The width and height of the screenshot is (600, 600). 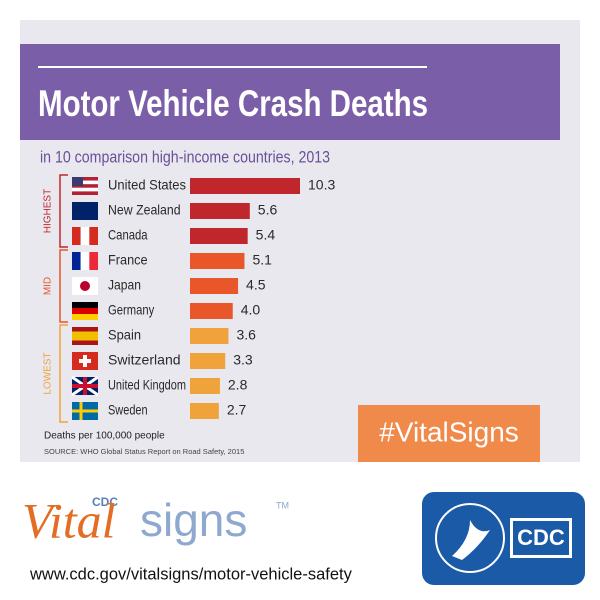 What do you see at coordinates (237, 410) in the screenshot?
I see `value-label: 2.7` at bounding box center [237, 410].